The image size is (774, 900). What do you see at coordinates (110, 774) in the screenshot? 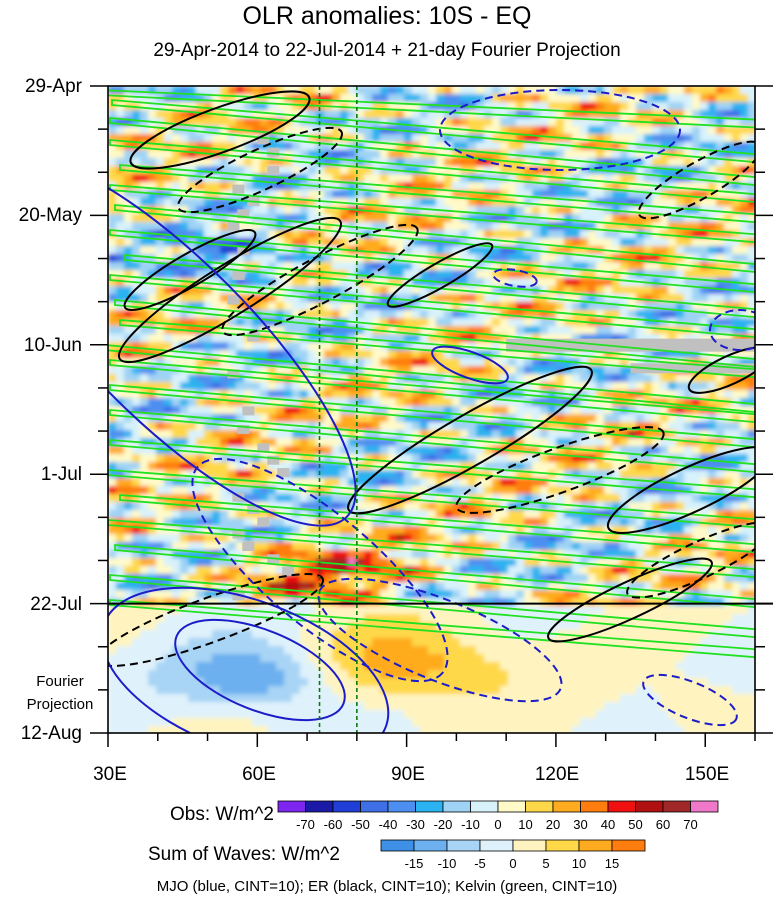
I see `x-tick-label: 30E` at bounding box center [110, 774].